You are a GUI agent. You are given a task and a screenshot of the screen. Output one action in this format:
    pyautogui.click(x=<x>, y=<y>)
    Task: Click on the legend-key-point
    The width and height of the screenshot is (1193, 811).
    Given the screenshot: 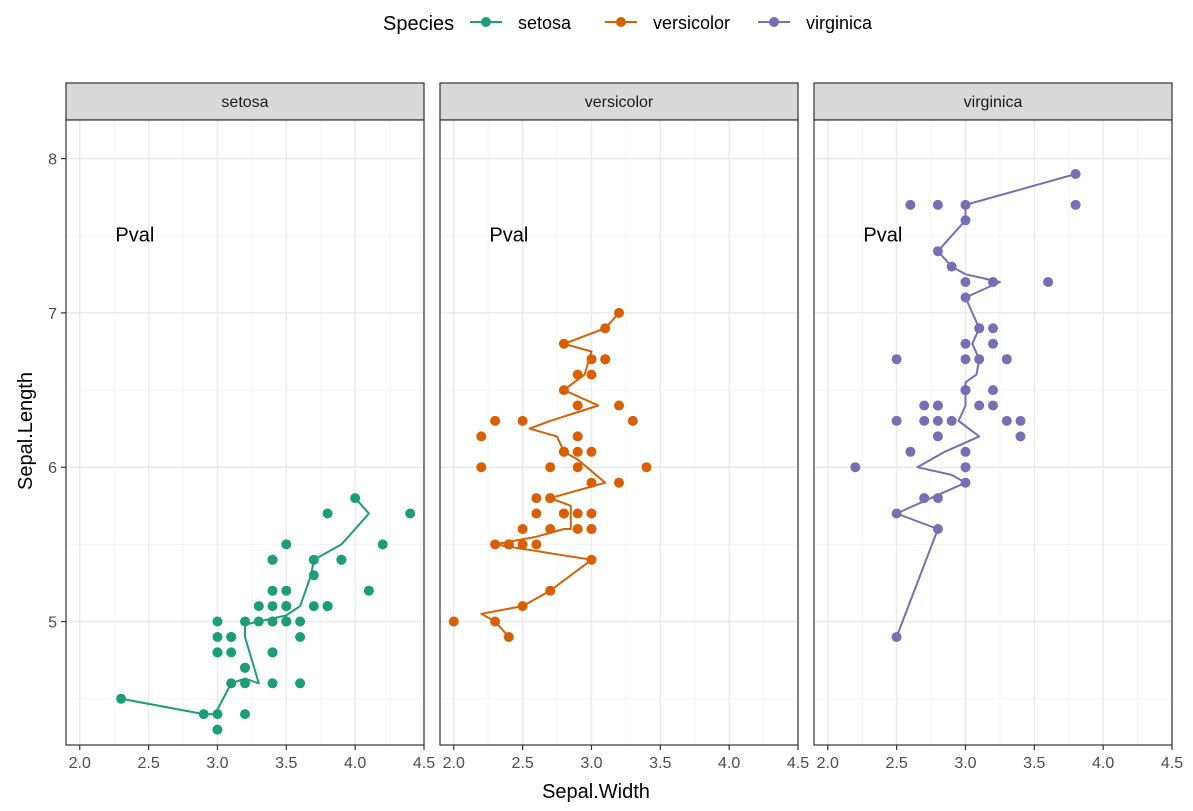 What is the action you would take?
    pyautogui.click(x=486, y=22)
    